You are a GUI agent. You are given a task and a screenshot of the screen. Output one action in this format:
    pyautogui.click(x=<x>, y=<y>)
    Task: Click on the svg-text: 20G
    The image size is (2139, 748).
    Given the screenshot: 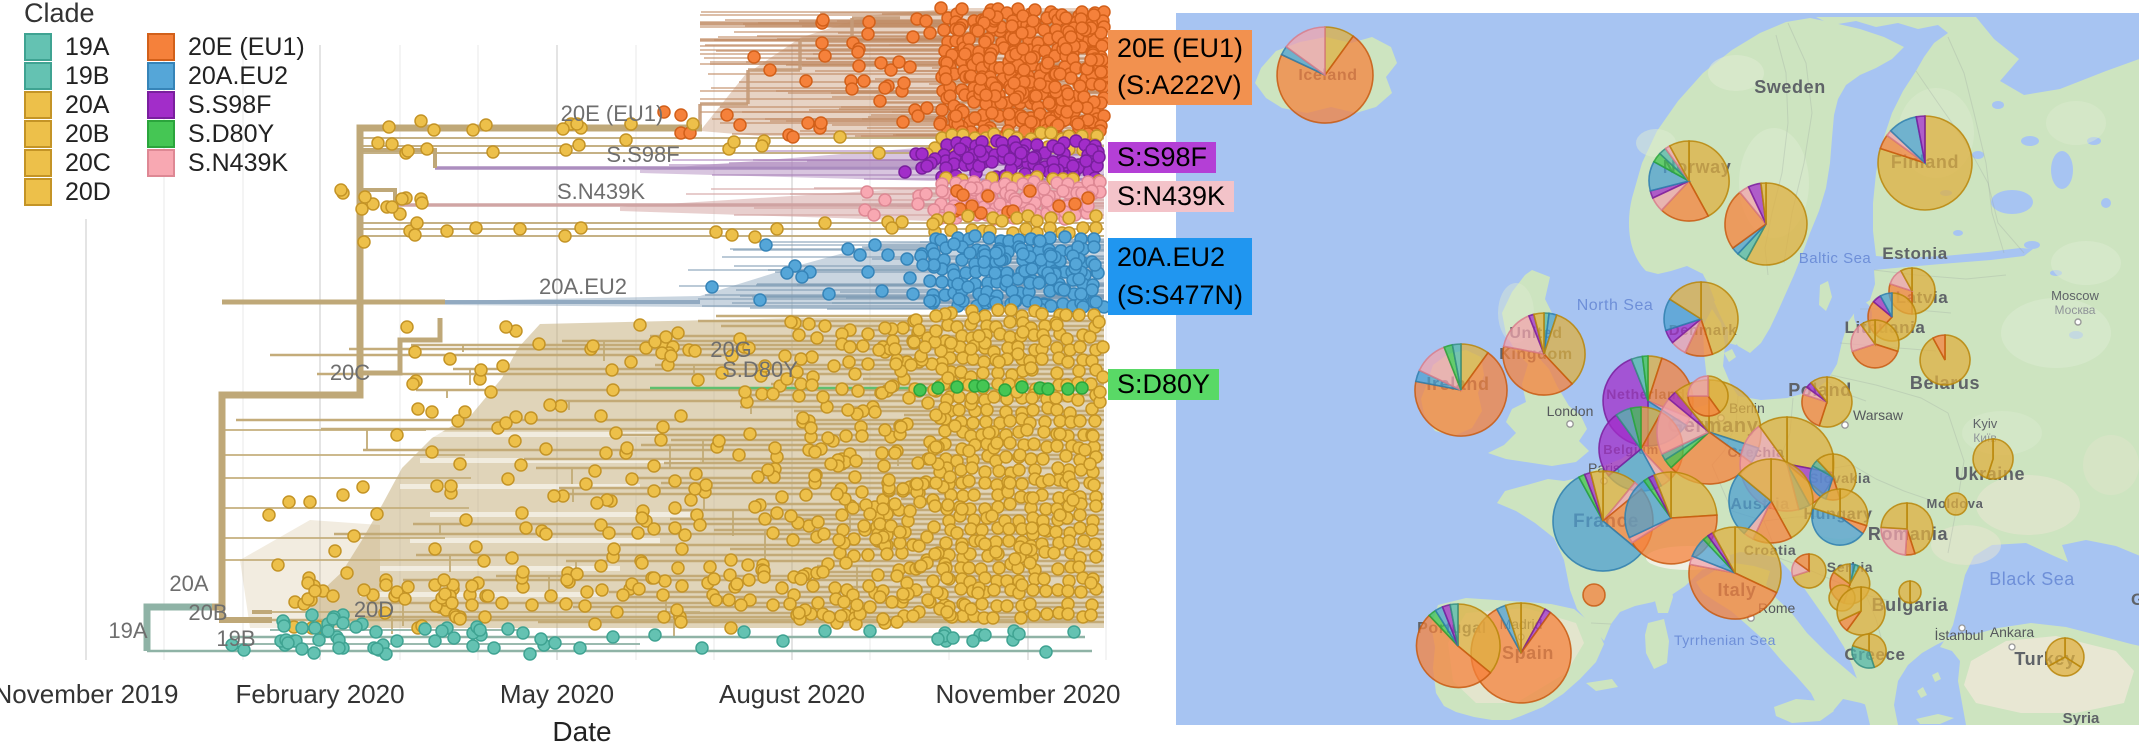 What is the action you would take?
    pyautogui.click(x=731, y=349)
    